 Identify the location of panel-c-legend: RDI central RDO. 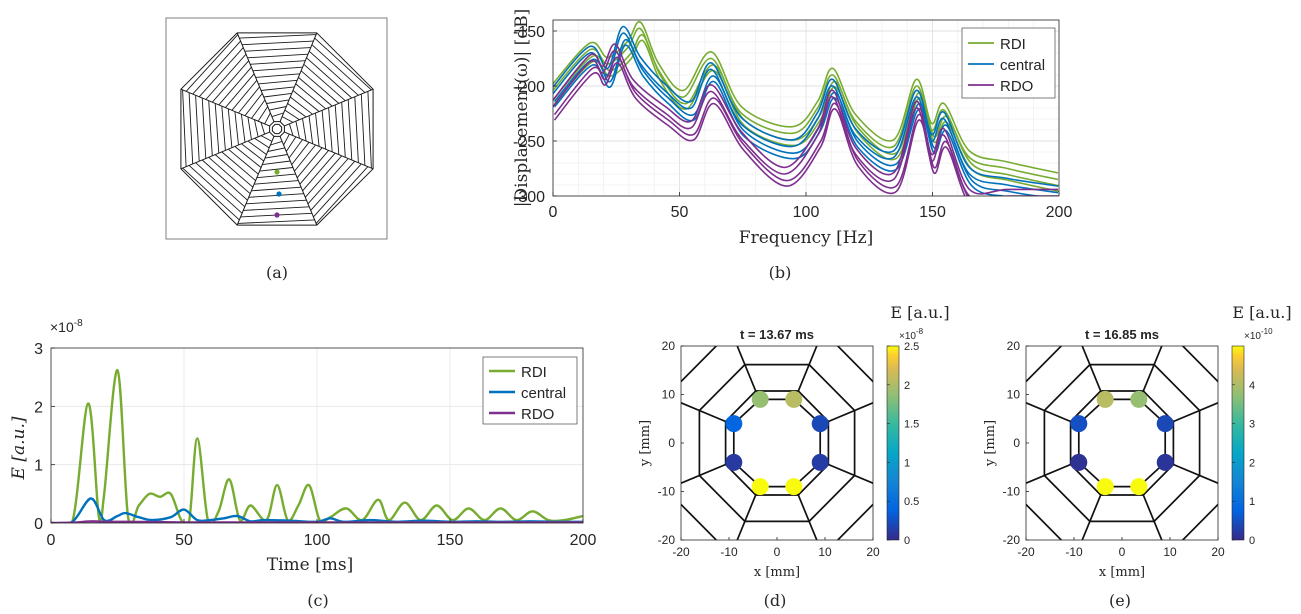
(530, 390).